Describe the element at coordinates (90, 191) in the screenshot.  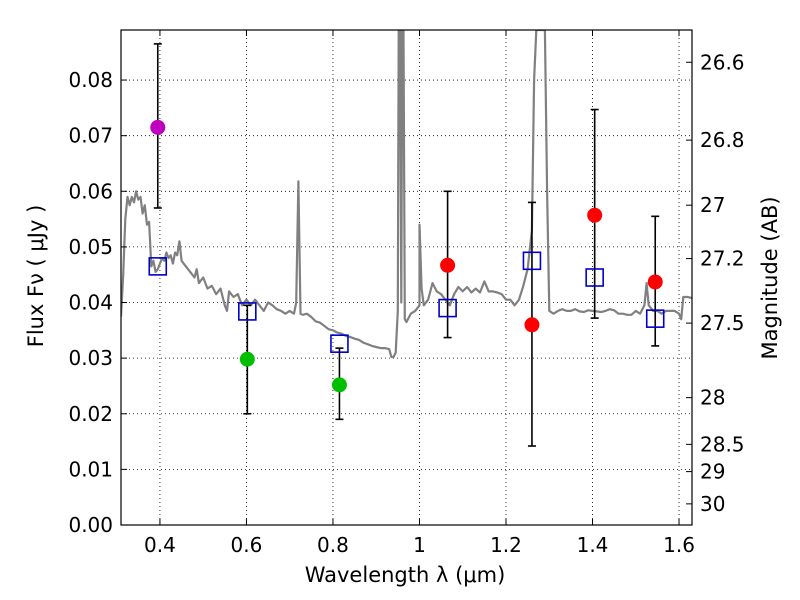
I see `y-tick-label: 0.06` at that location.